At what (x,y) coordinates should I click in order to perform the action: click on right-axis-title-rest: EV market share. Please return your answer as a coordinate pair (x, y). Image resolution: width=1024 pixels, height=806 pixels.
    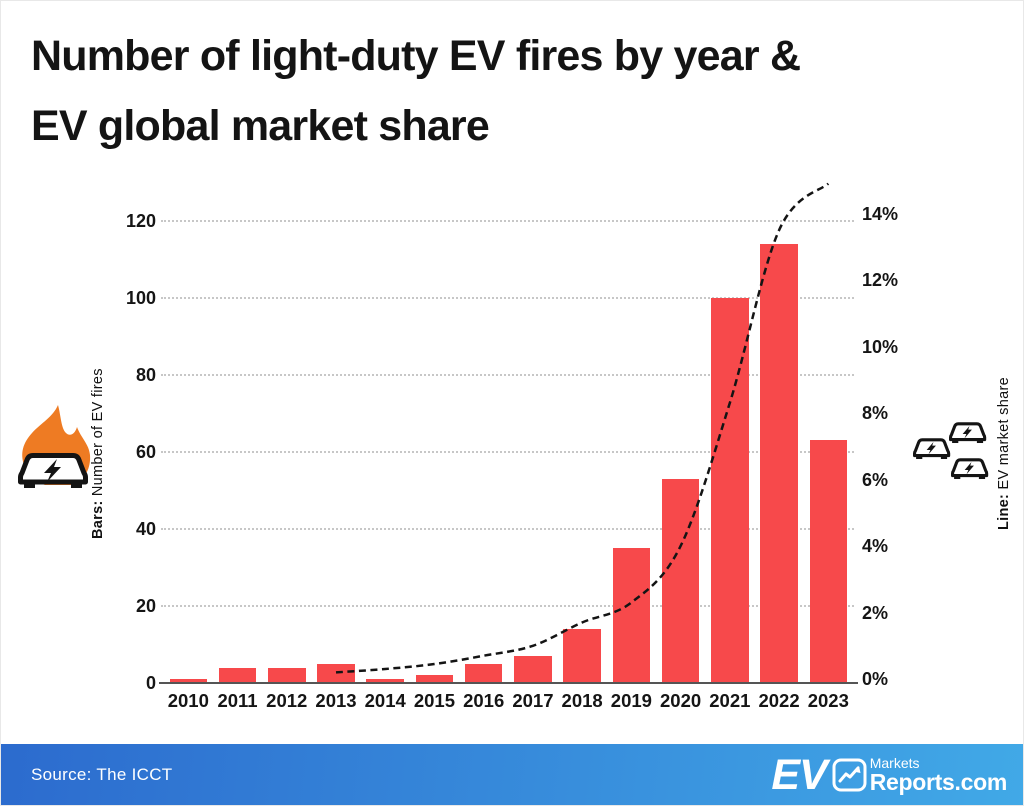
    Looking at the image, I should click on (1004, 435).